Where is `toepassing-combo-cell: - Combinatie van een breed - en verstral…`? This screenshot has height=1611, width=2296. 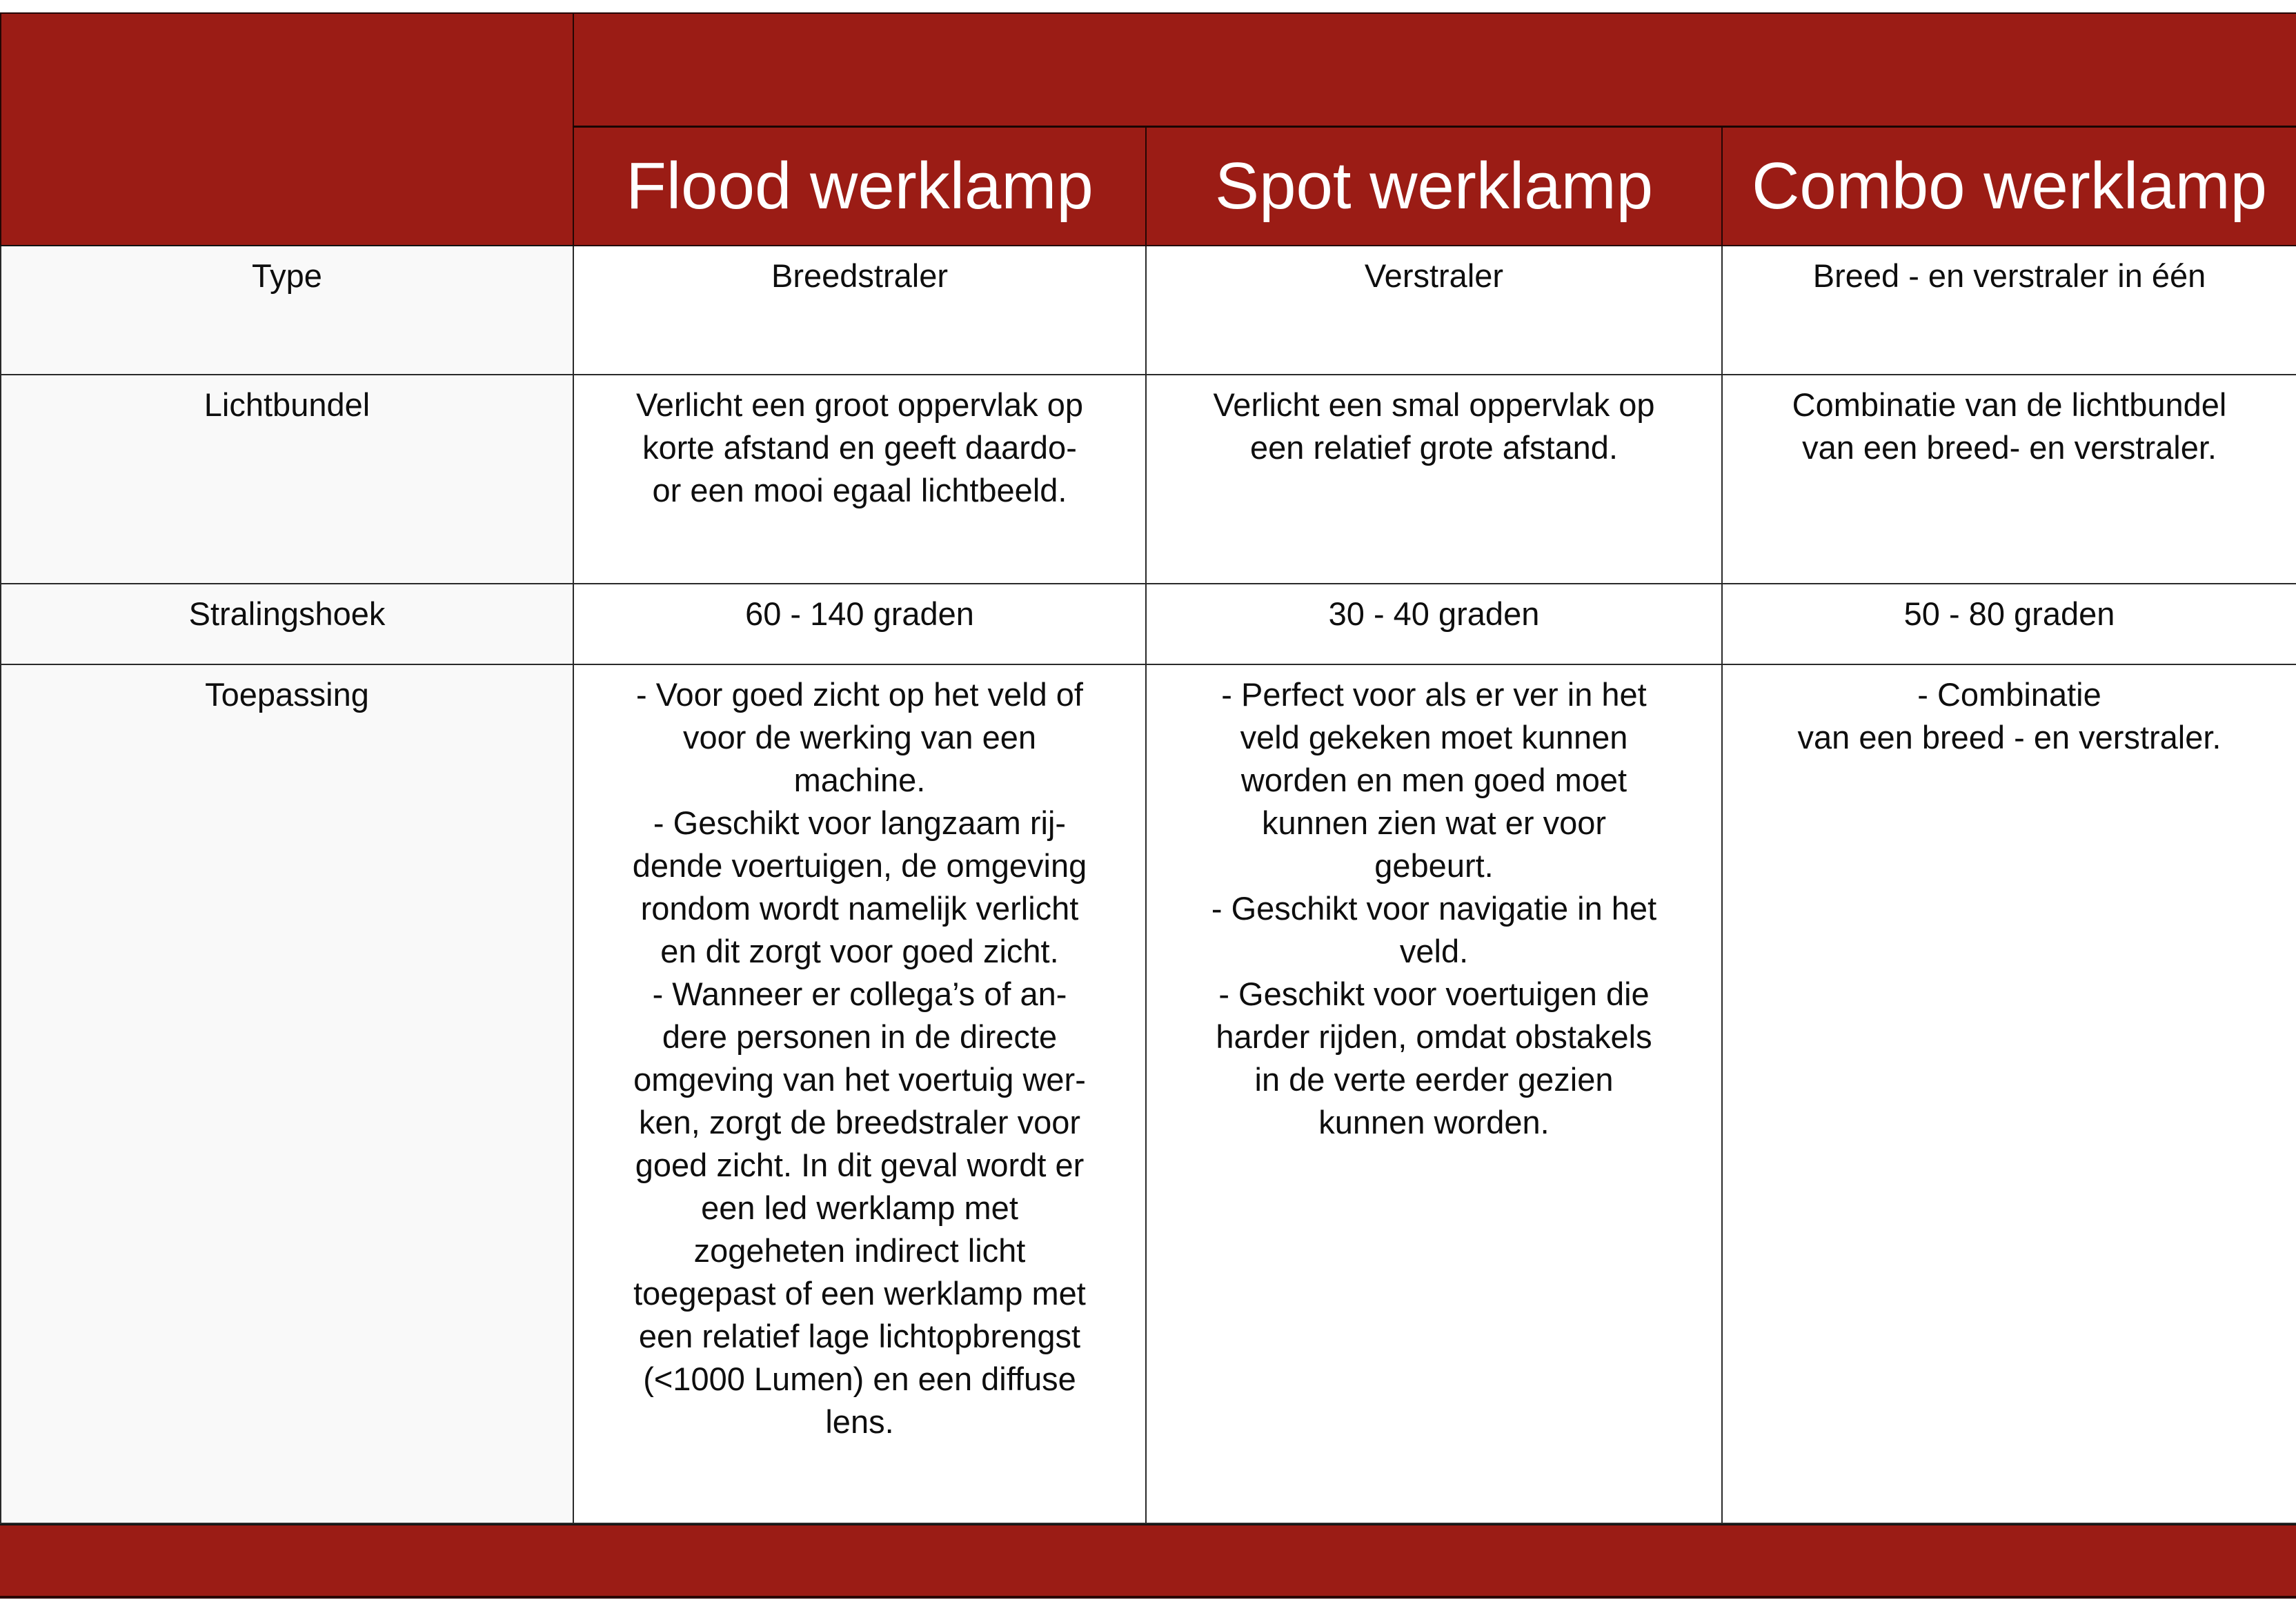
toepassing-combo-cell: - Combinatie van een breed - en verstral… is located at coordinates (2008, 1094).